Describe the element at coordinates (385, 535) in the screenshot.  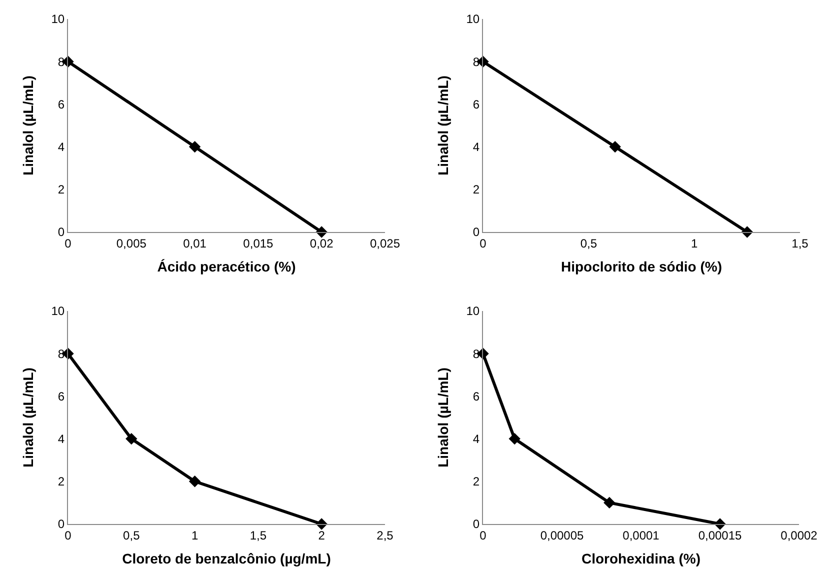
I see `x-tick-label: 2,5` at that location.